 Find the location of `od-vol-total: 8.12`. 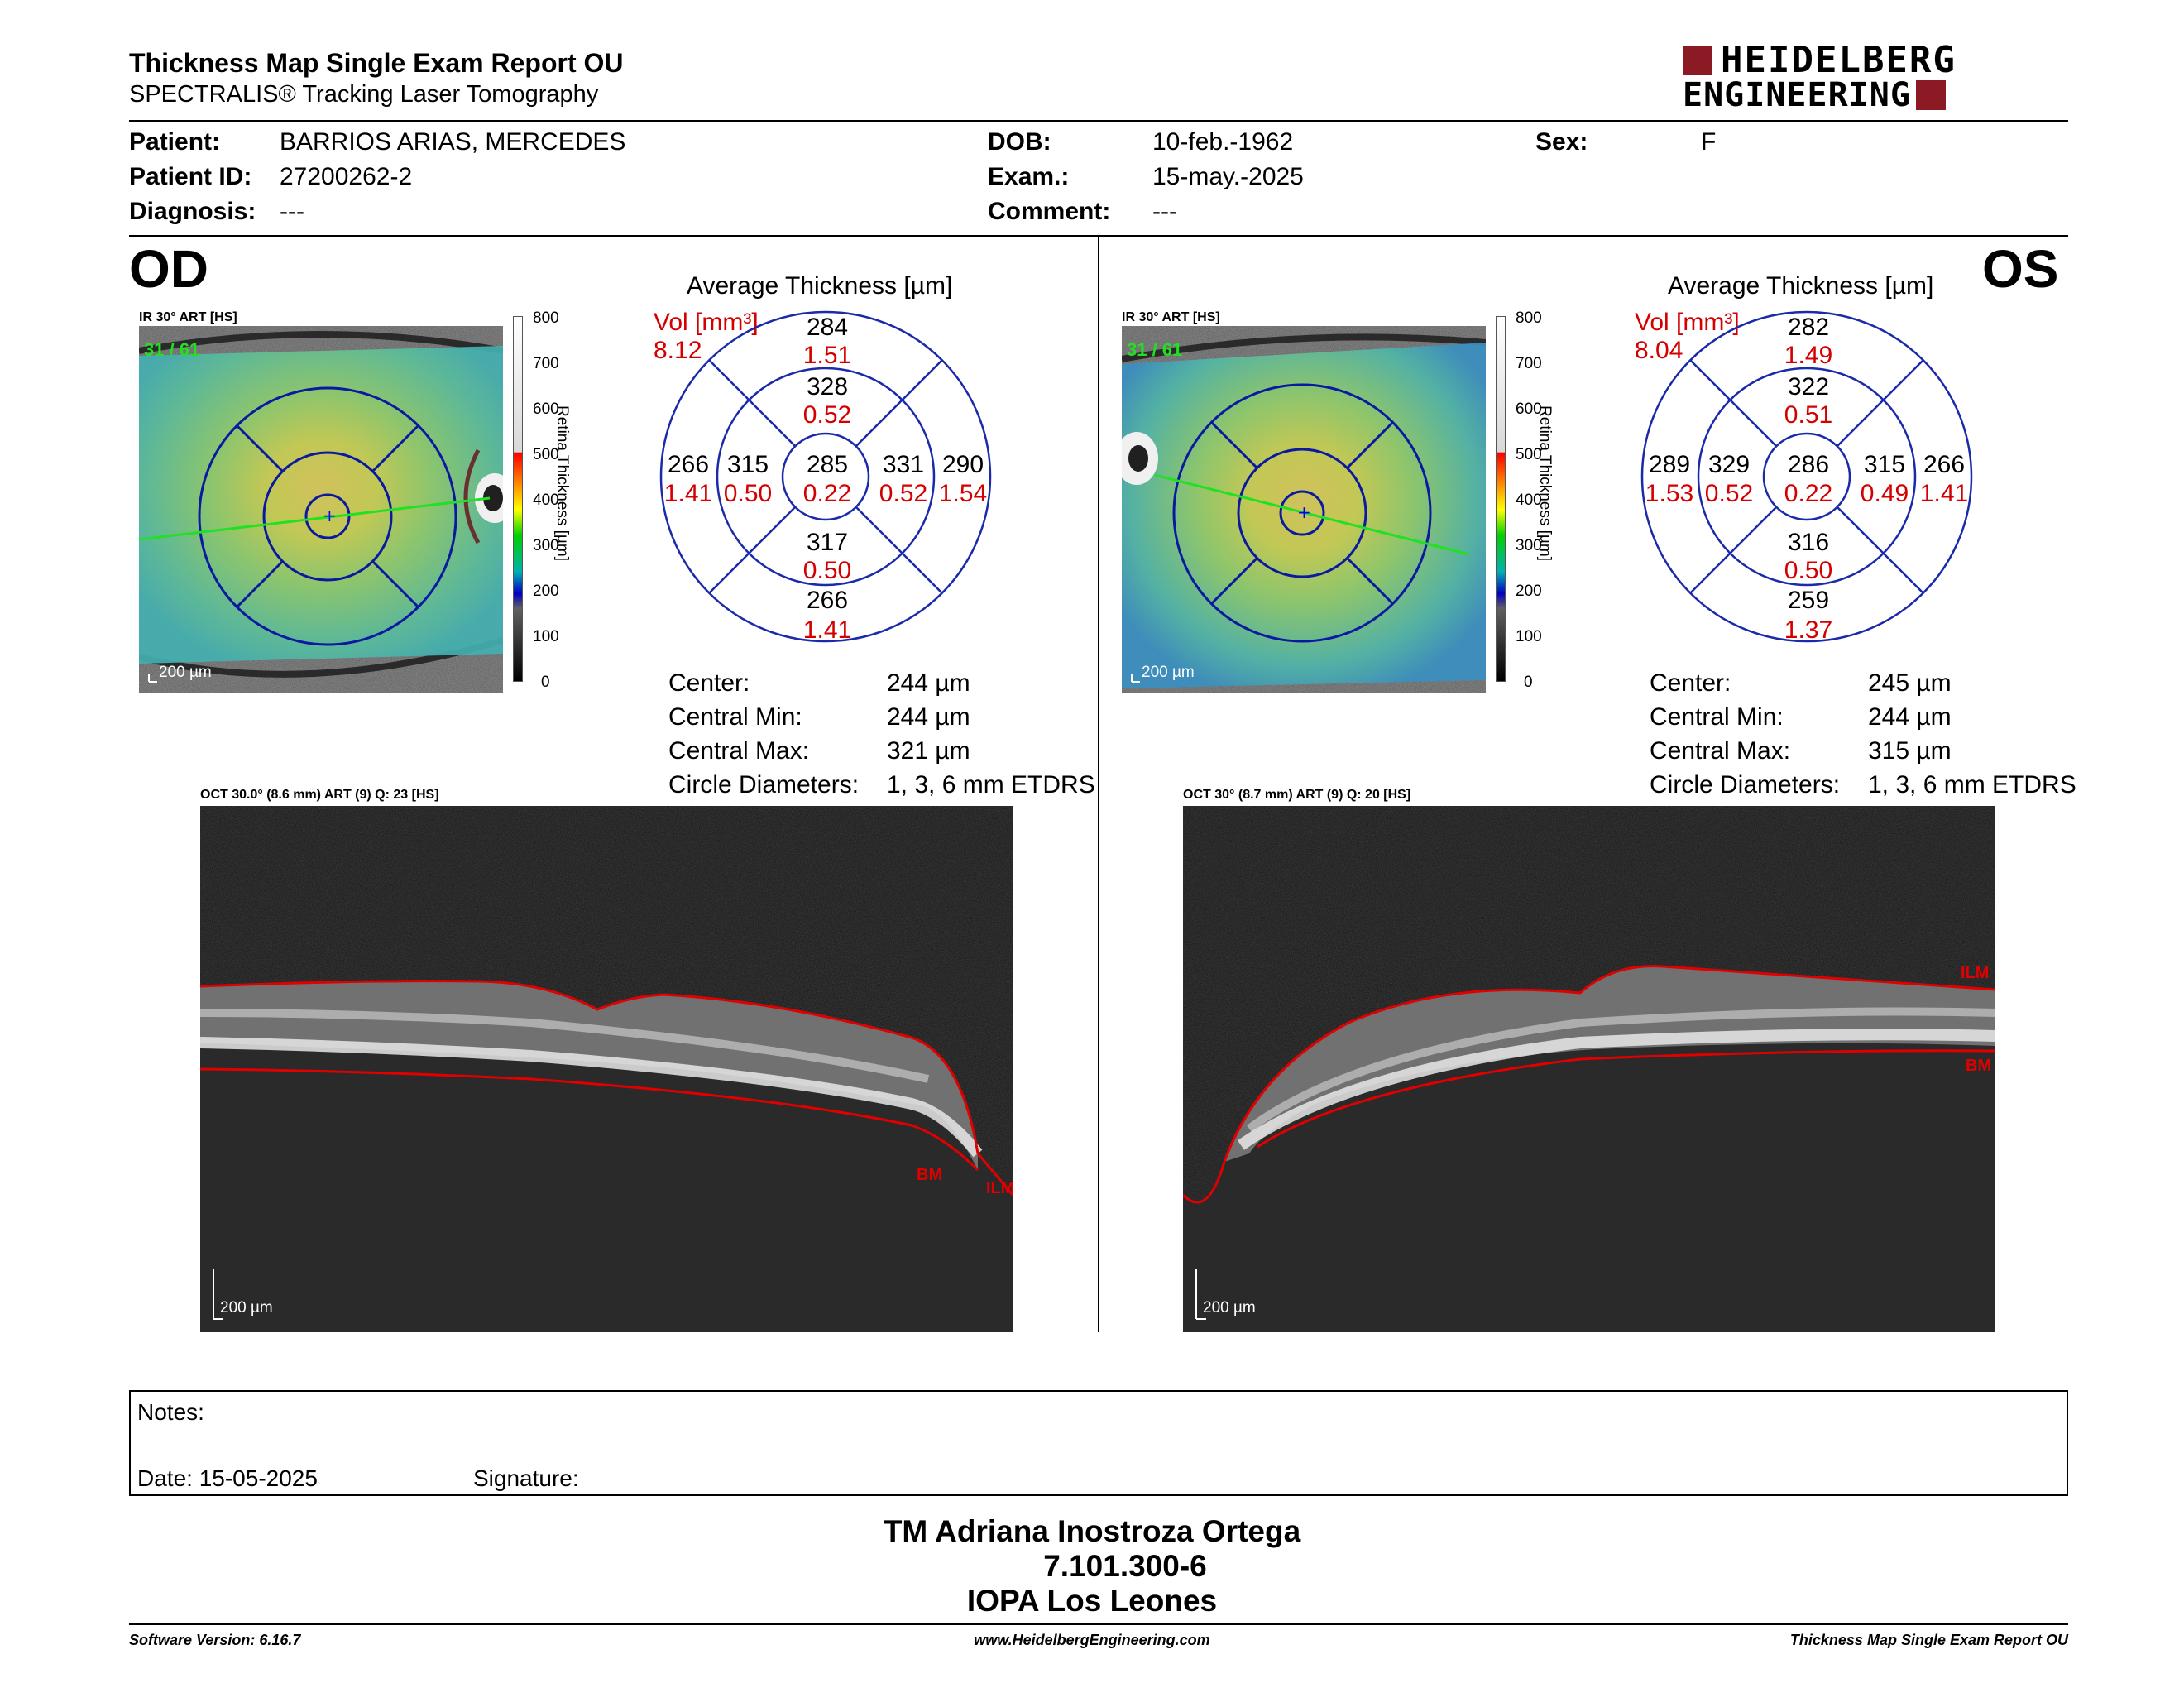

od-vol-total: 8.12 is located at coordinates (678, 350).